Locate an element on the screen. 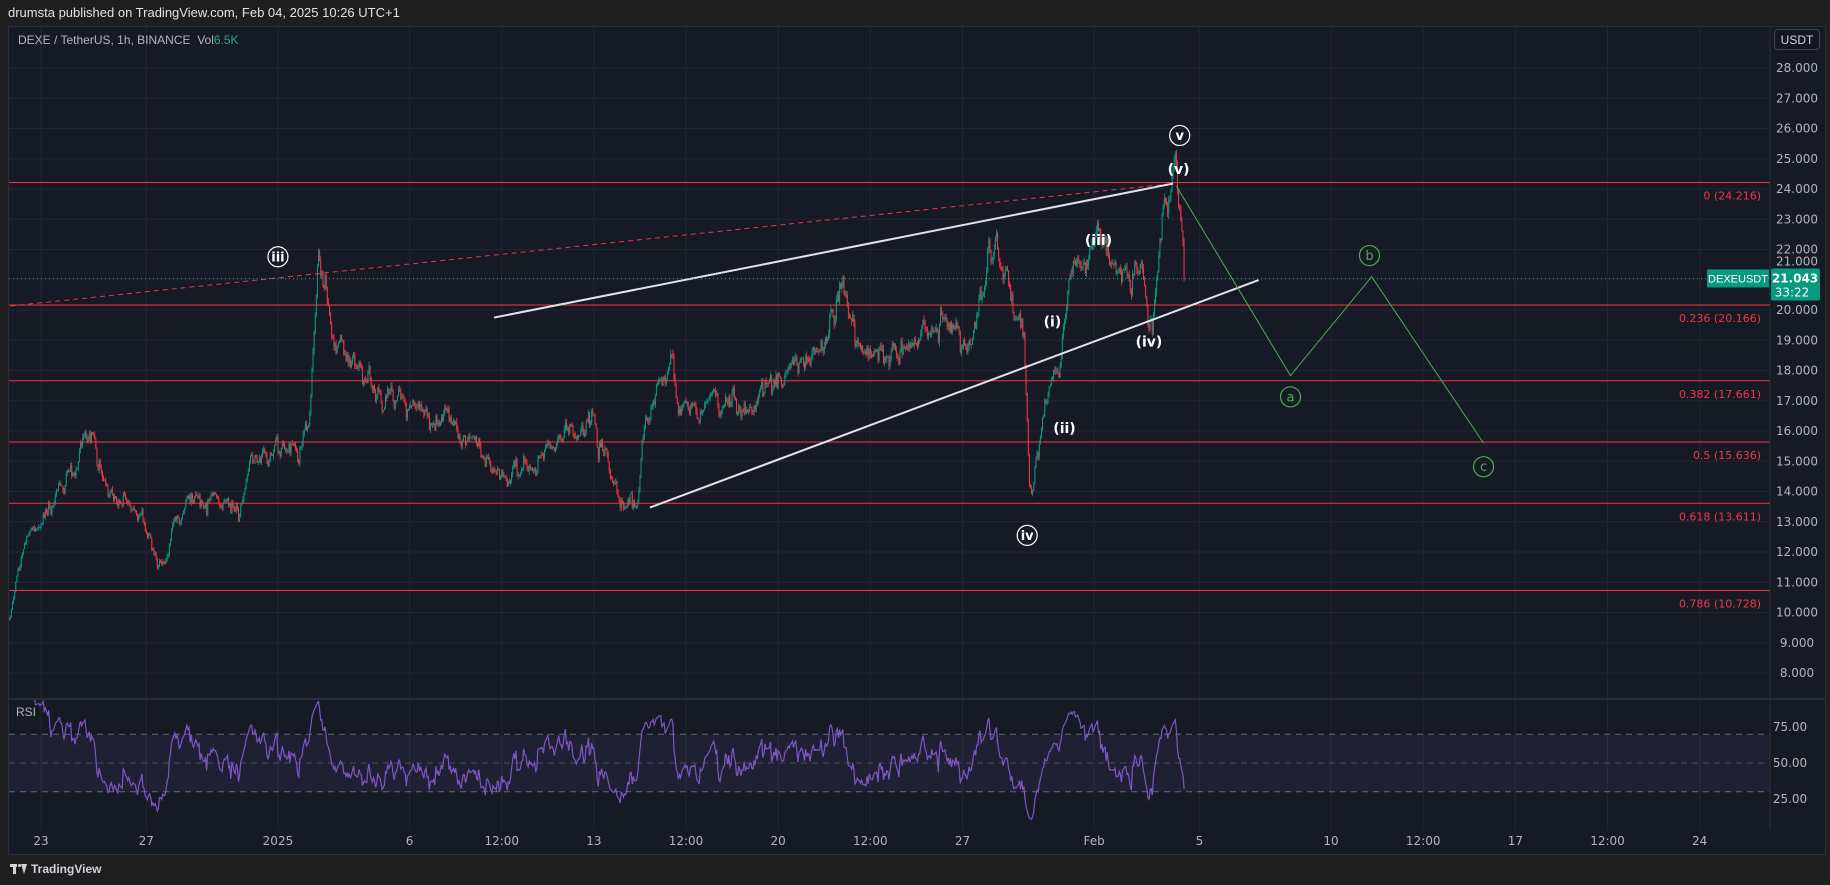  channel-upper-trendline is located at coordinates (833, 250).